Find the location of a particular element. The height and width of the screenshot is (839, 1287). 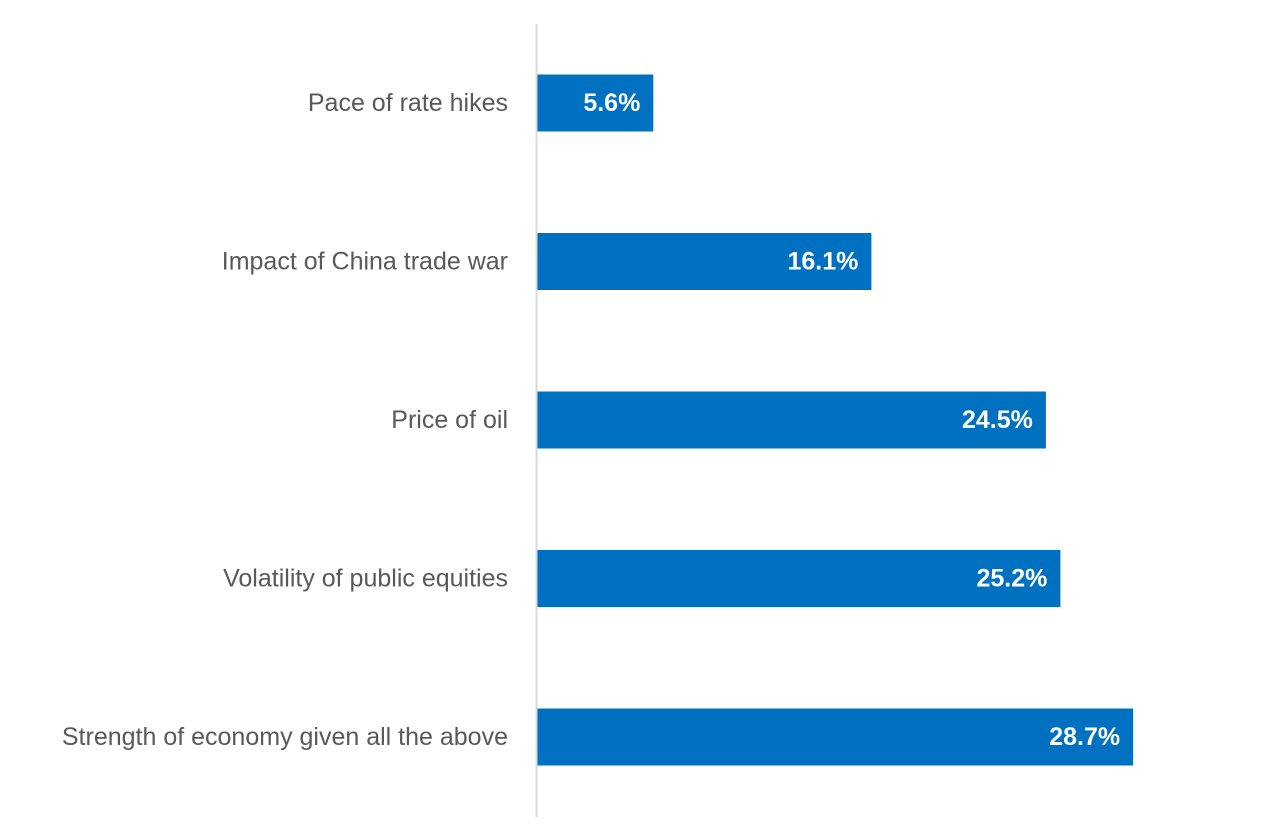

category-label: Pace of rate hikes is located at coordinates (408, 103).